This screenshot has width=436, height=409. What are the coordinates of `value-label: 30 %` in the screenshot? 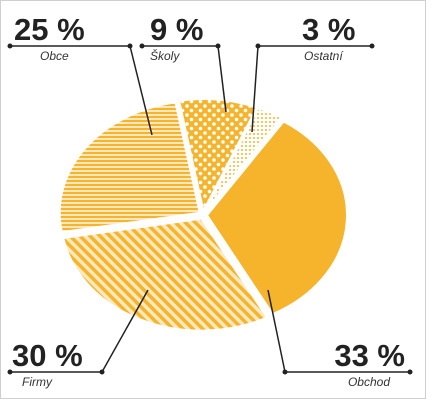 It's located at (47, 355).